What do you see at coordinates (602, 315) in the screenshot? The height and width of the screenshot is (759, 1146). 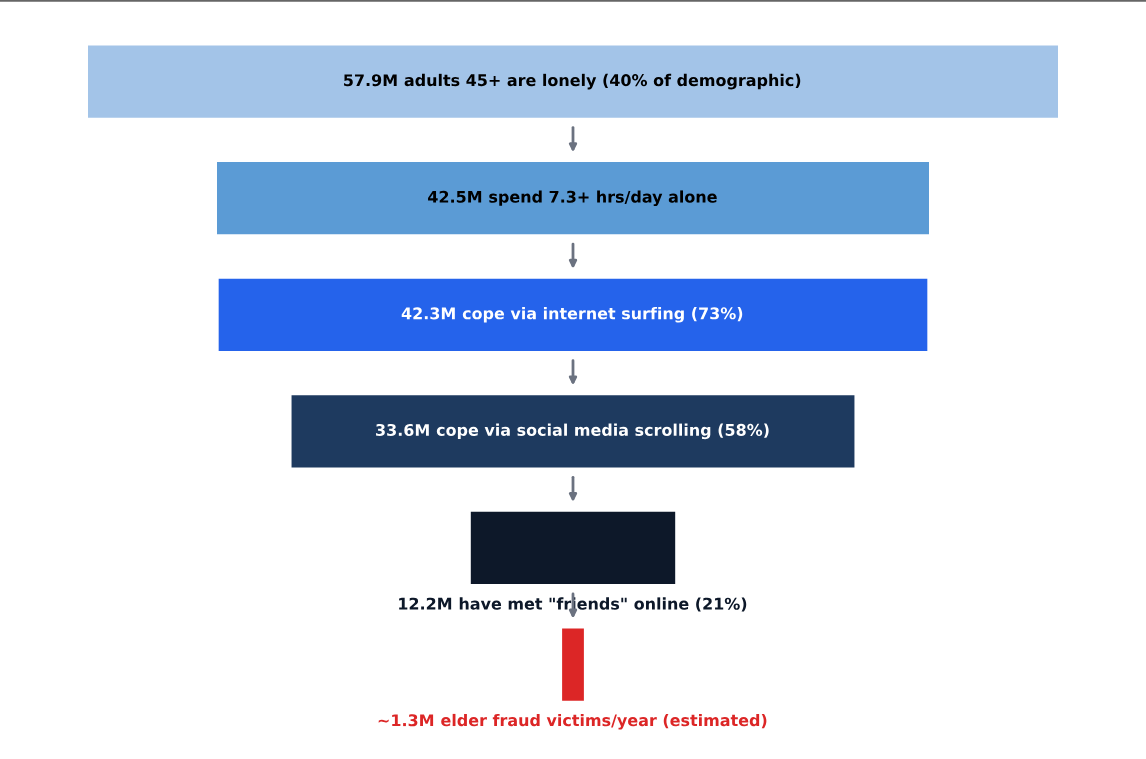 I see `category-label: cope via internet surfing (73%)` at bounding box center [602, 315].